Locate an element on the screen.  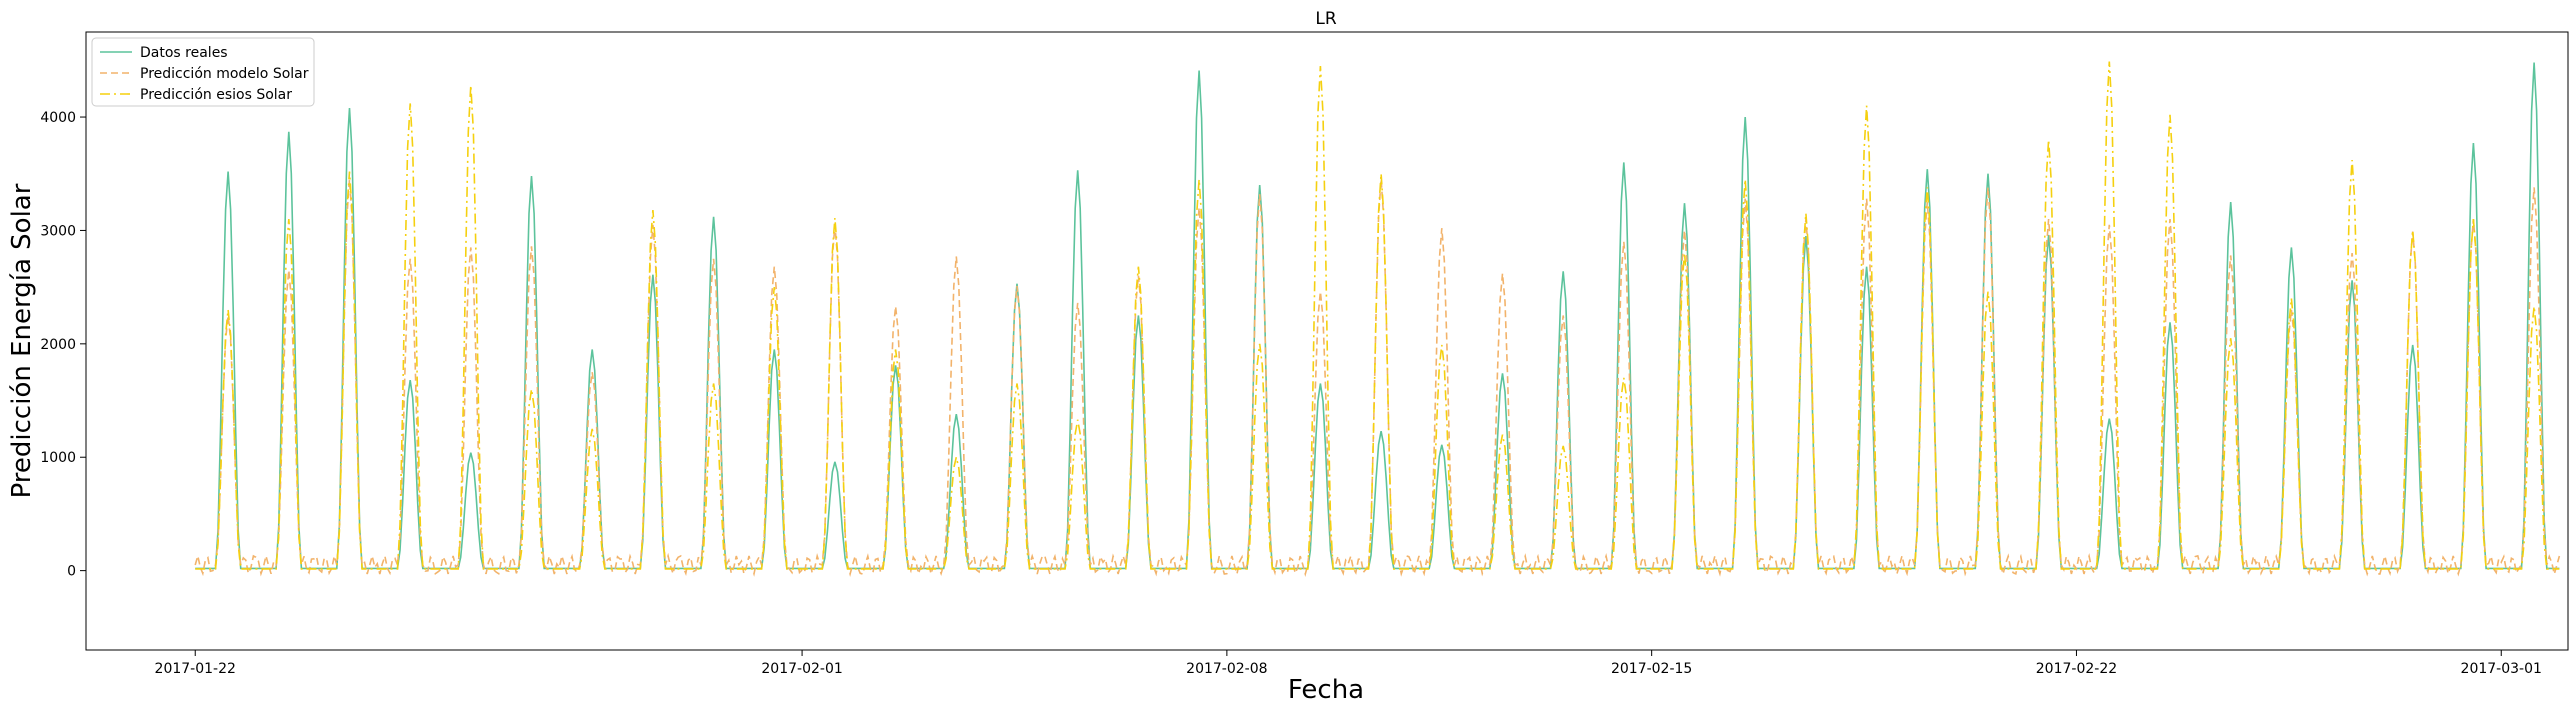
x-tick-label: 2017-02-22 is located at coordinates (2076, 669).